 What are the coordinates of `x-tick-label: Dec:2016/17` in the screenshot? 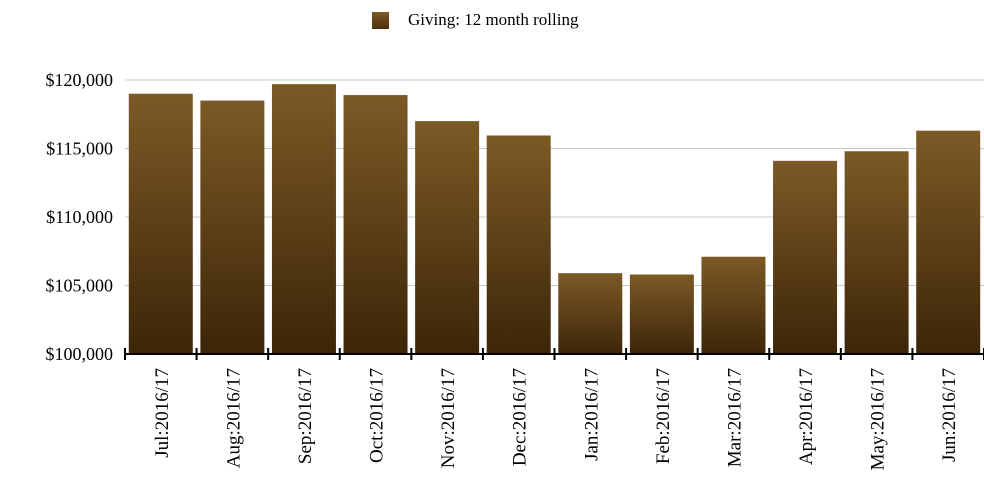 It's located at (520, 417).